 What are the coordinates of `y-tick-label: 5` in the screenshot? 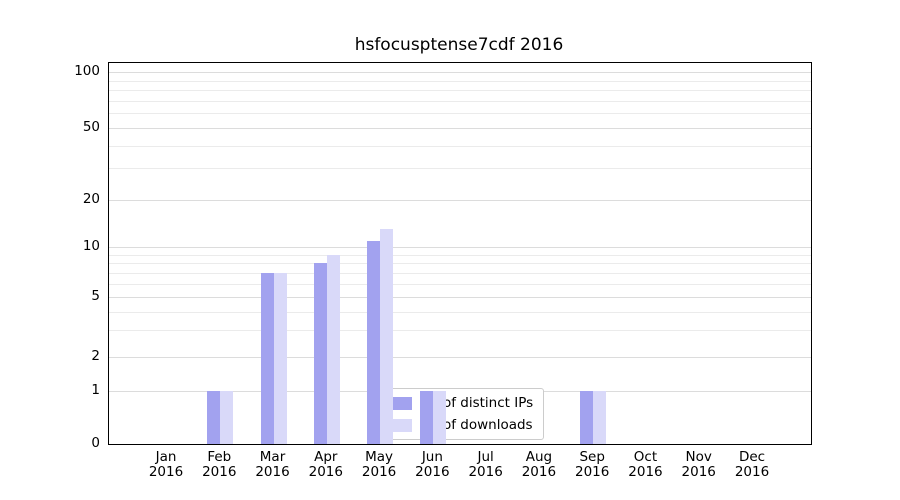 It's located at (95, 296).